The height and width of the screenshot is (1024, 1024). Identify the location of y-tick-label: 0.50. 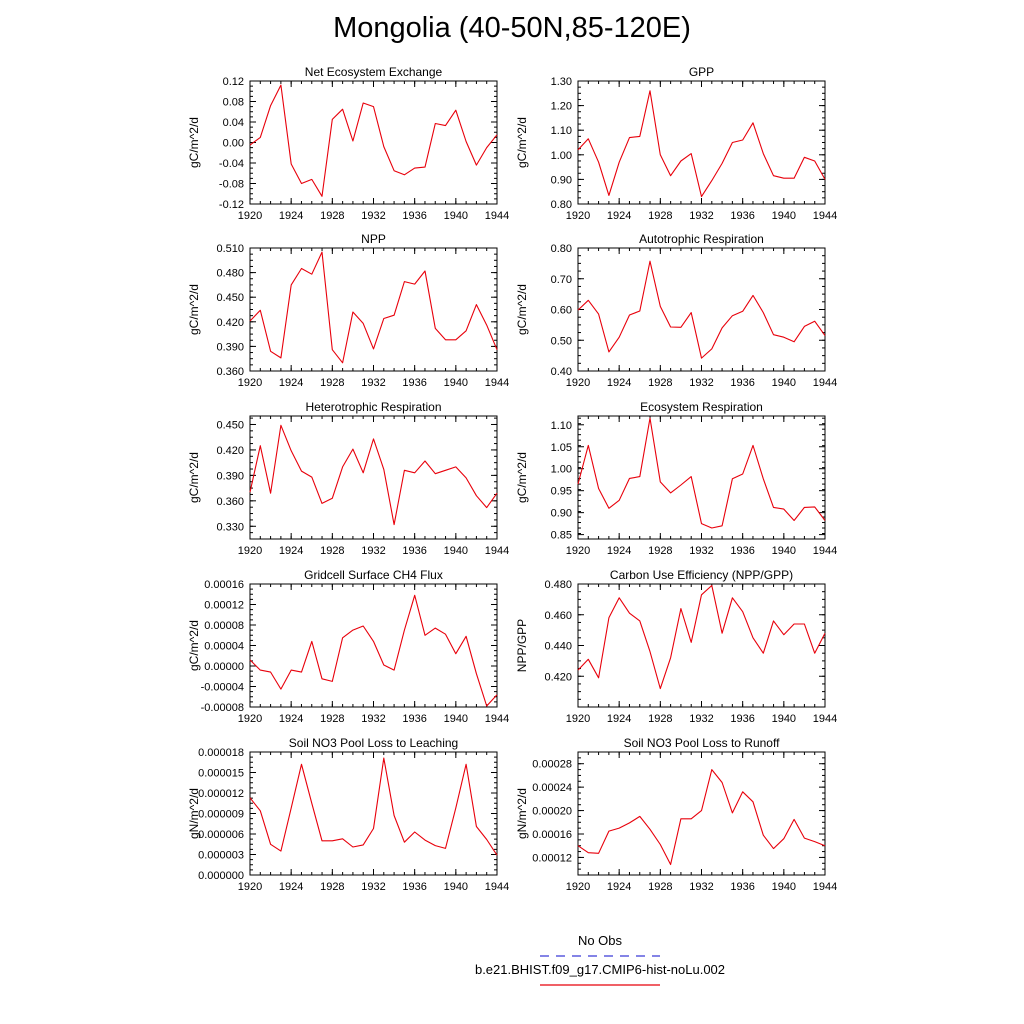
(561, 341).